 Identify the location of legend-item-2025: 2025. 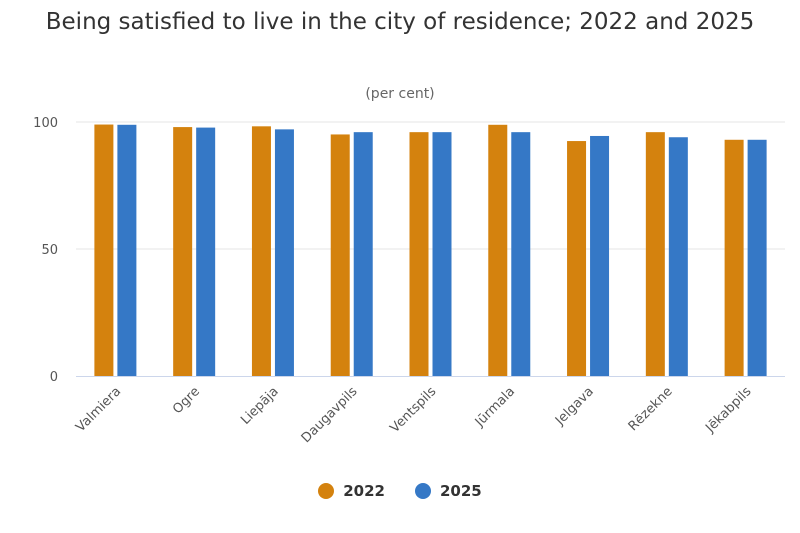
(448, 491).